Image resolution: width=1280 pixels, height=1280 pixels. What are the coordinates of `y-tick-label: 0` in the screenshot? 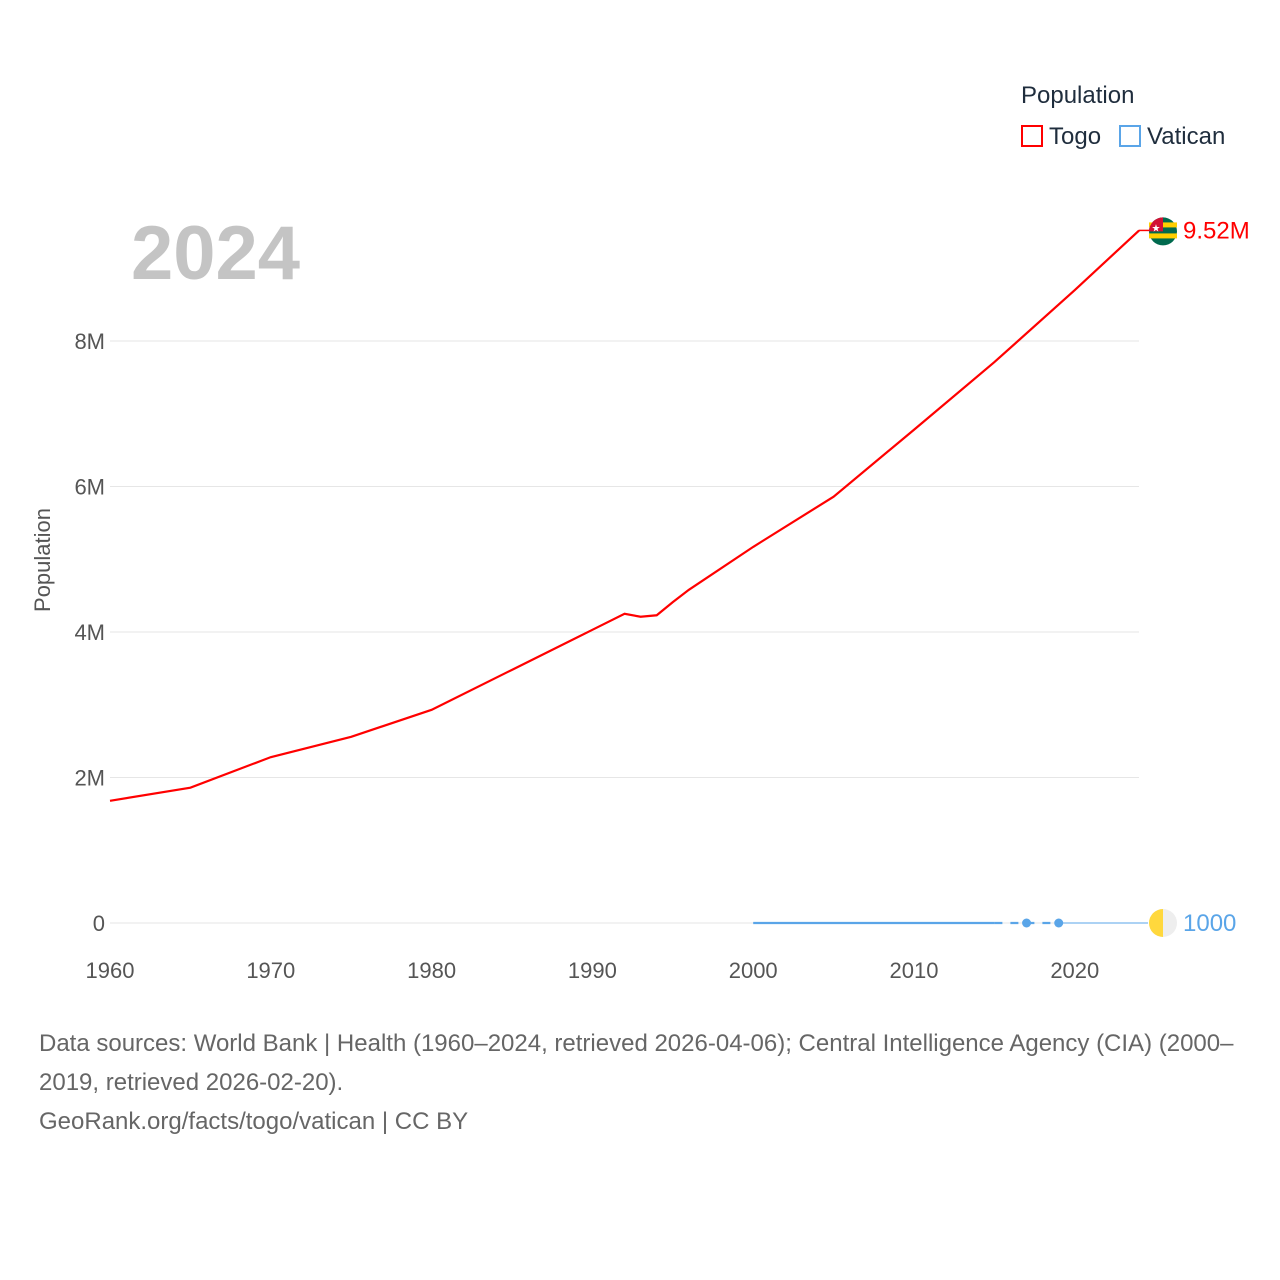 It's located at (99, 923).